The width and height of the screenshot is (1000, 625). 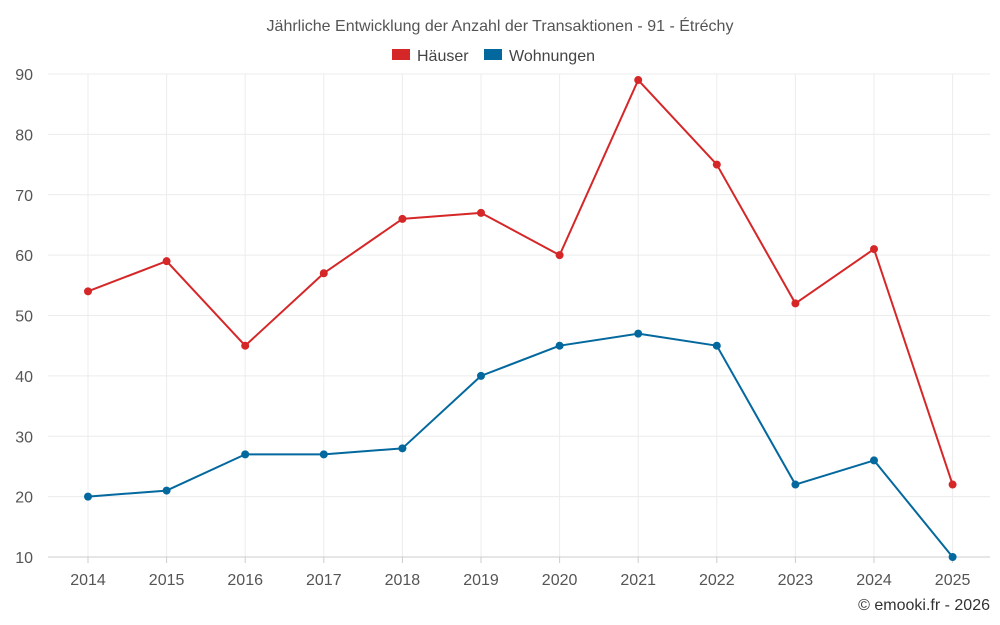 What do you see at coordinates (716, 164) in the screenshot?
I see `data-point-haeuser-2022` at bounding box center [716, 164].